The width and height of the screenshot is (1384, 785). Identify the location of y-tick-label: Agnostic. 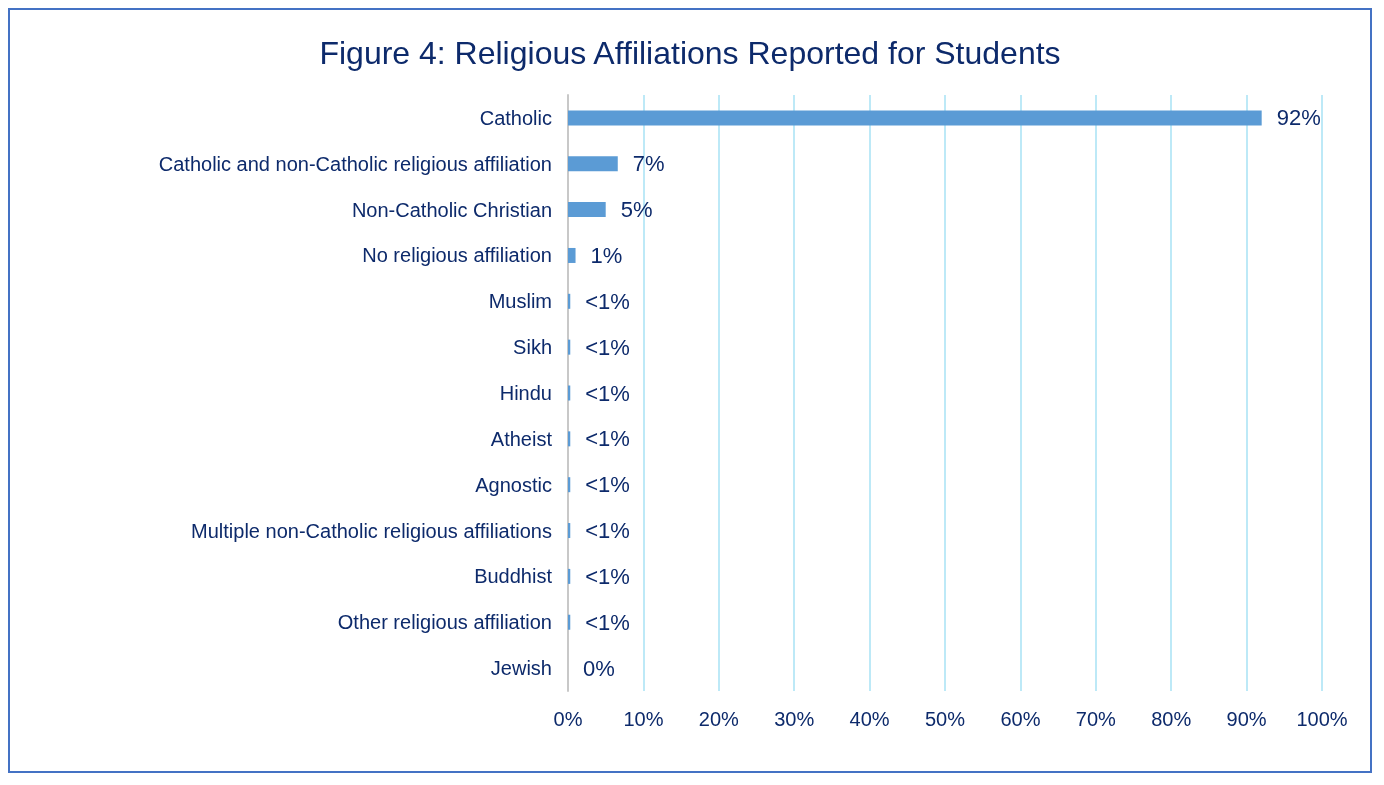
(513, 484).